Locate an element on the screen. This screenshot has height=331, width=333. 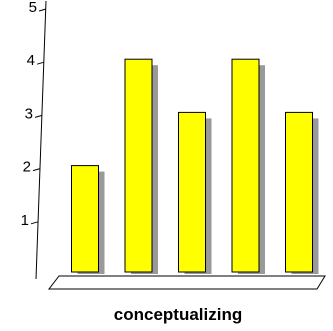
chart-floor is located at coordinates (186, 282).